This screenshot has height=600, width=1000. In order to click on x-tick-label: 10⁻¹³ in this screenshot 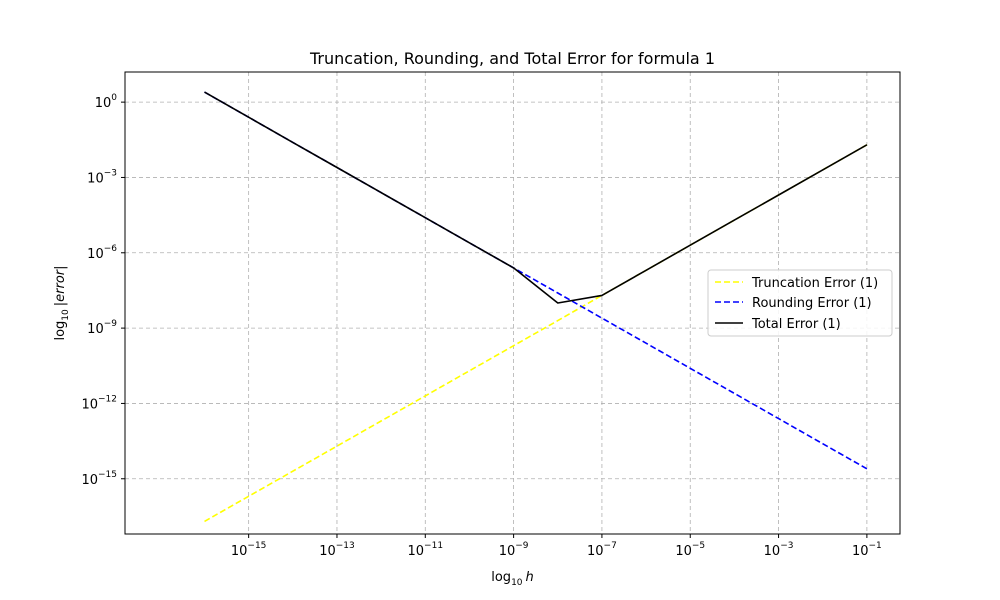, I will do `click(337, 550)`.